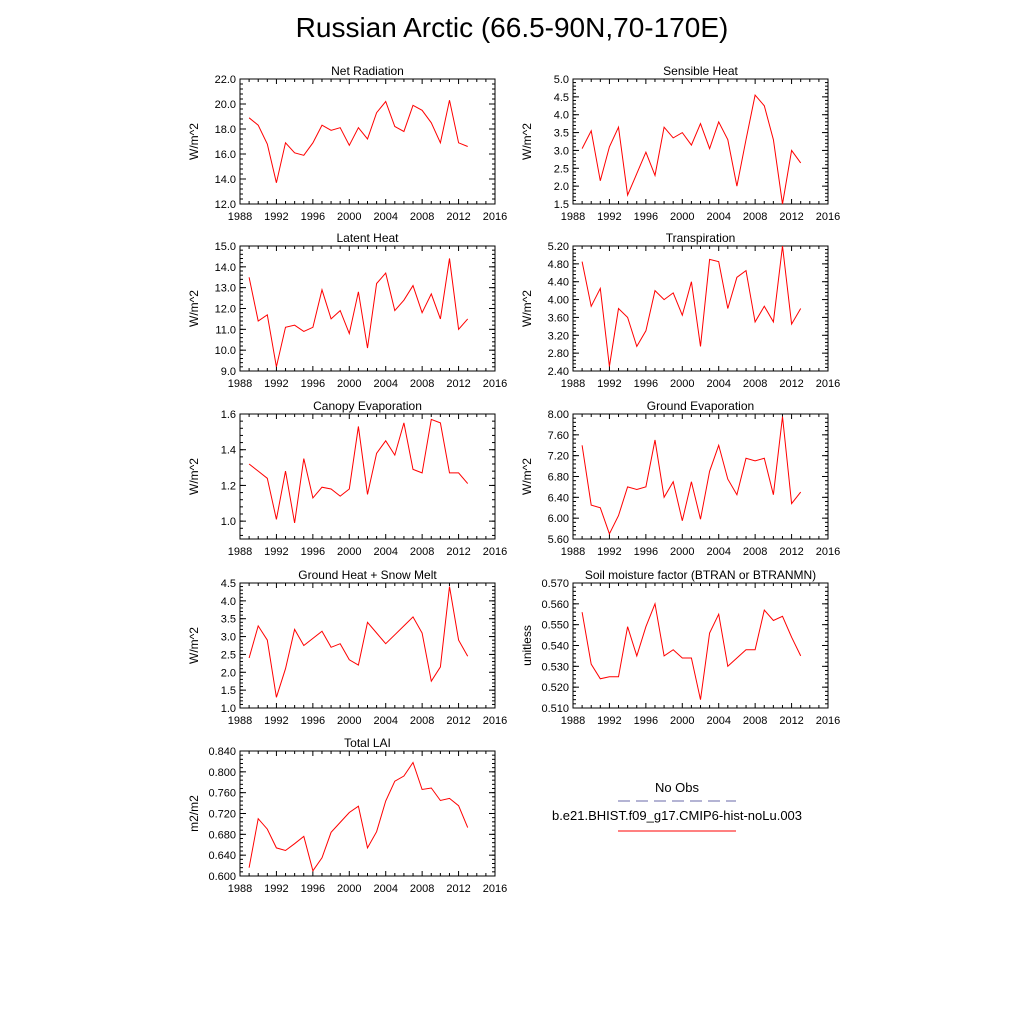 Image resolution: width=1024 pixels, height=1024 pixels. Describe the element at coordinates (367, 238) in the screenshot. I see `panel-title: Latent Heat` at that location.